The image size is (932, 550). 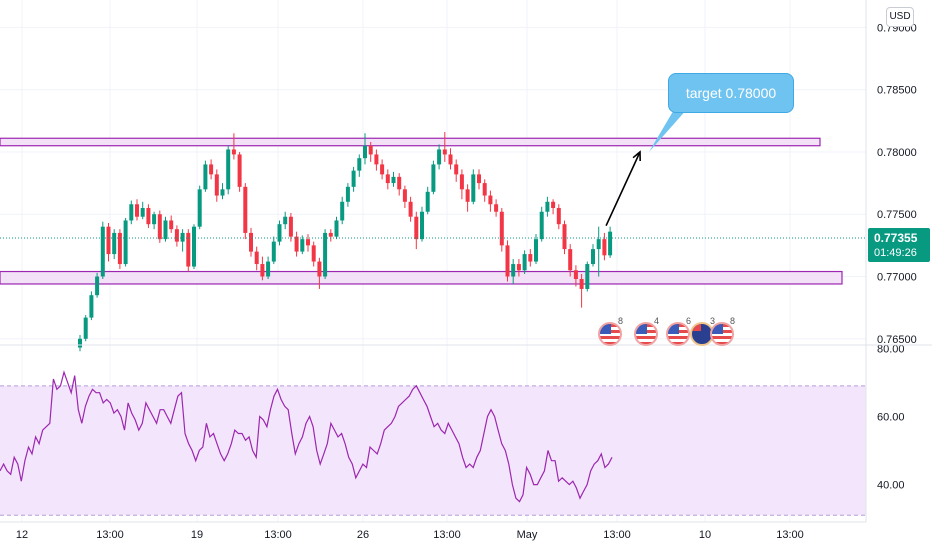 I want to click on price-zone, so click(x=410, y=142).